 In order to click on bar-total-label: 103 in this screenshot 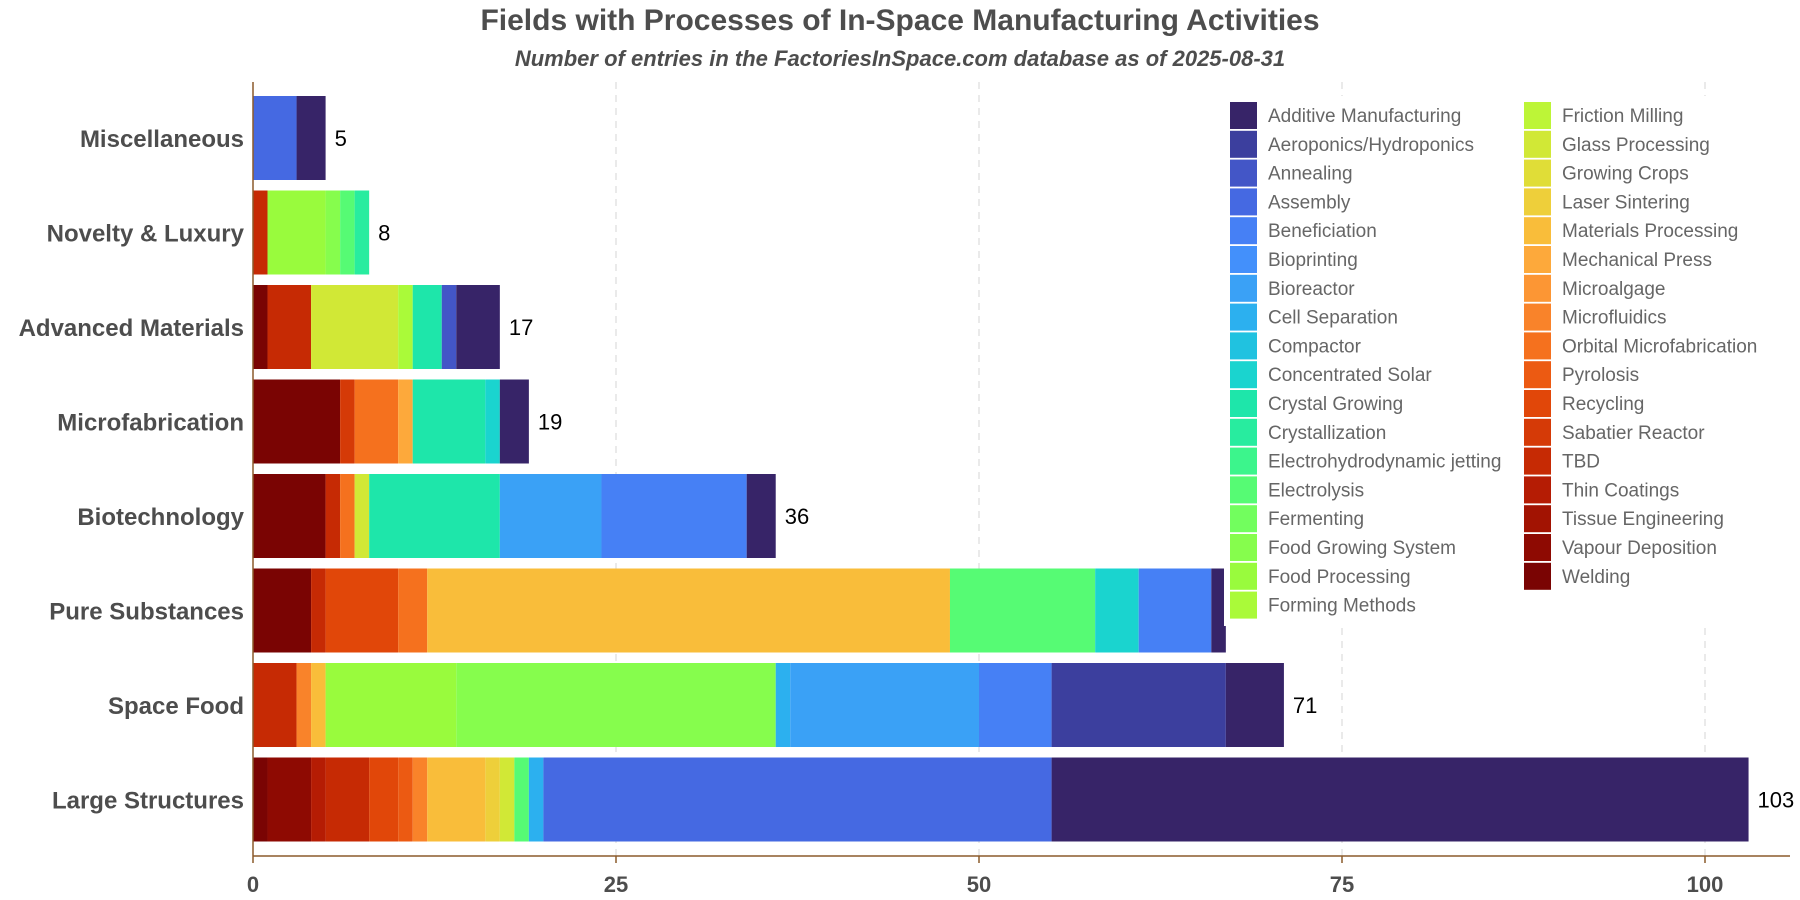, I will do `click(1776, 800)`.